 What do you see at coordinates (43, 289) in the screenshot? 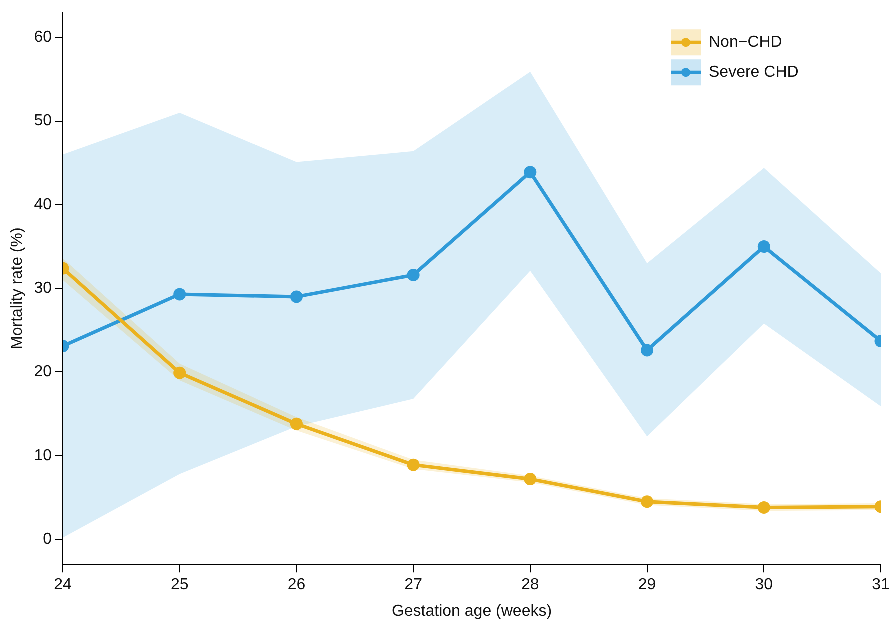
I see `y-tick-label: 30` at bounding box center [43, 289].